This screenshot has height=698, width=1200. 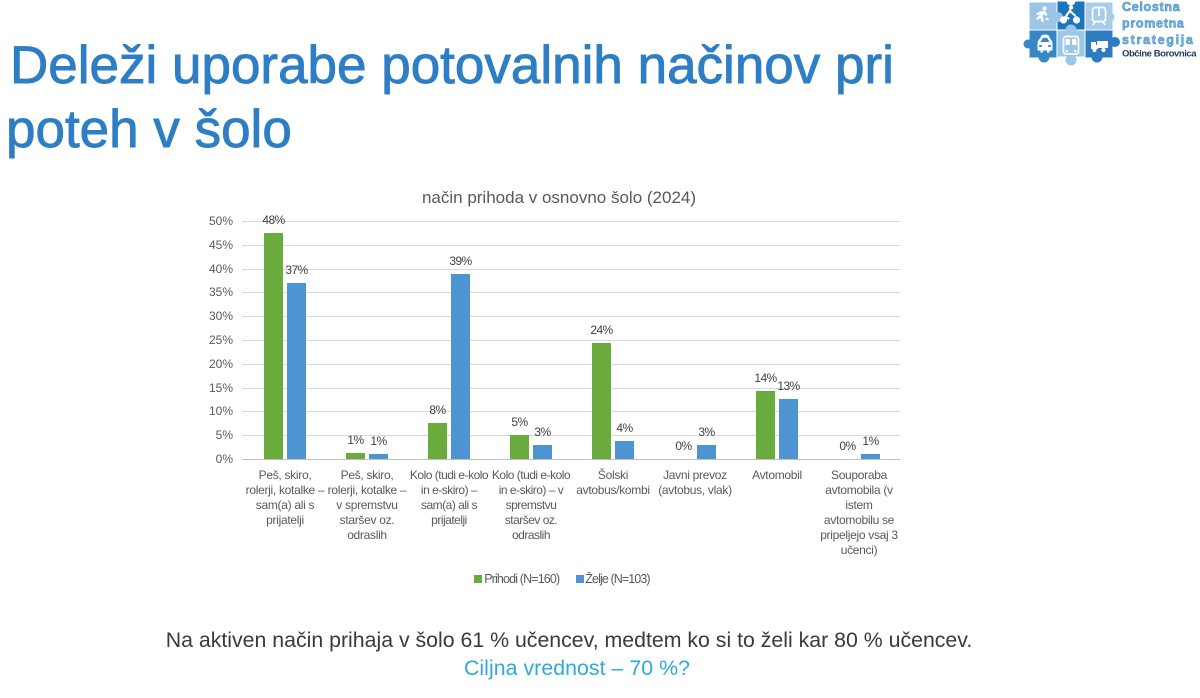 I want to click on svg-text: prometna, so click(x=1153, y=24).